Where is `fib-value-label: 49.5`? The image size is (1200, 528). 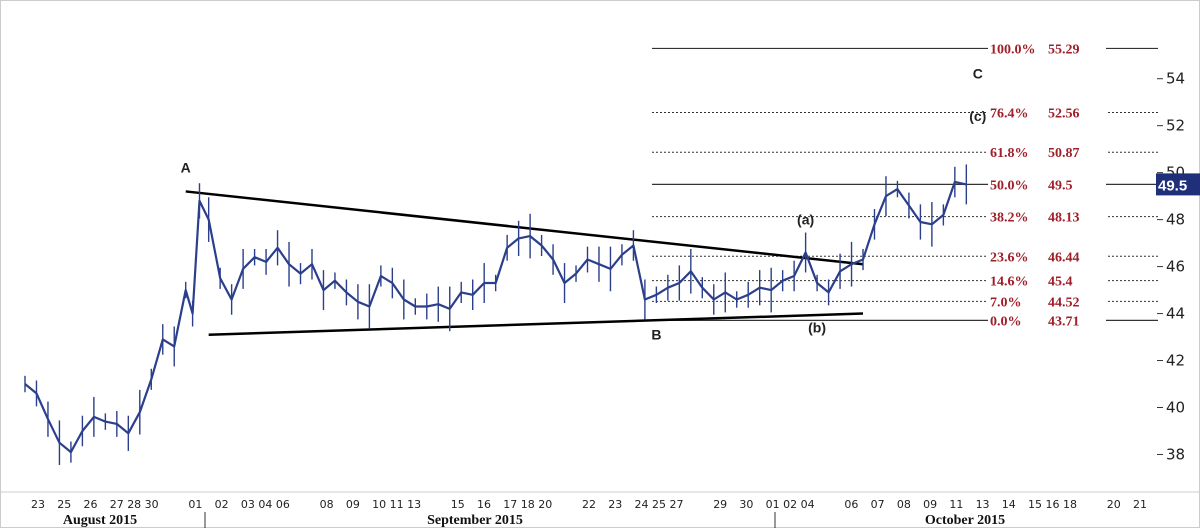
fib-value-label: 49.5 is located at coordinates (1060, 185).